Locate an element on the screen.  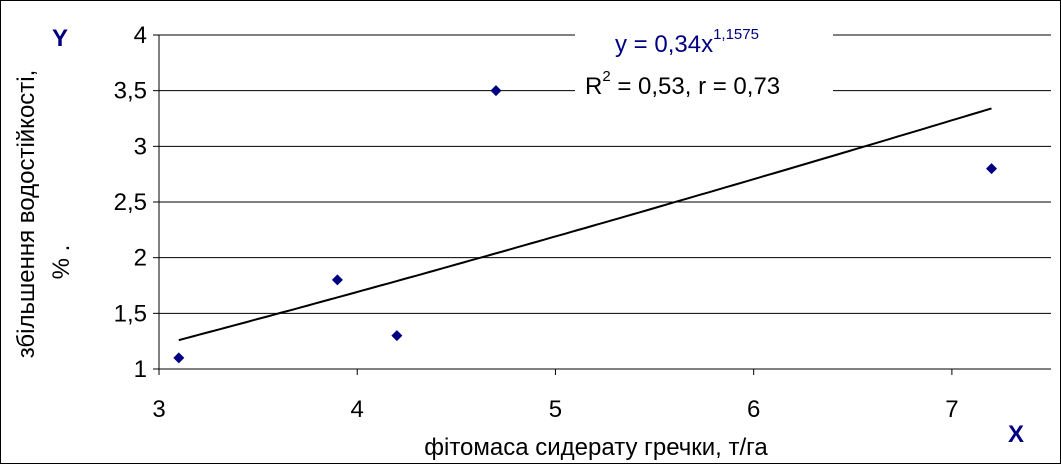
y-tick-label: 1 is located at coordinates (140, 369).